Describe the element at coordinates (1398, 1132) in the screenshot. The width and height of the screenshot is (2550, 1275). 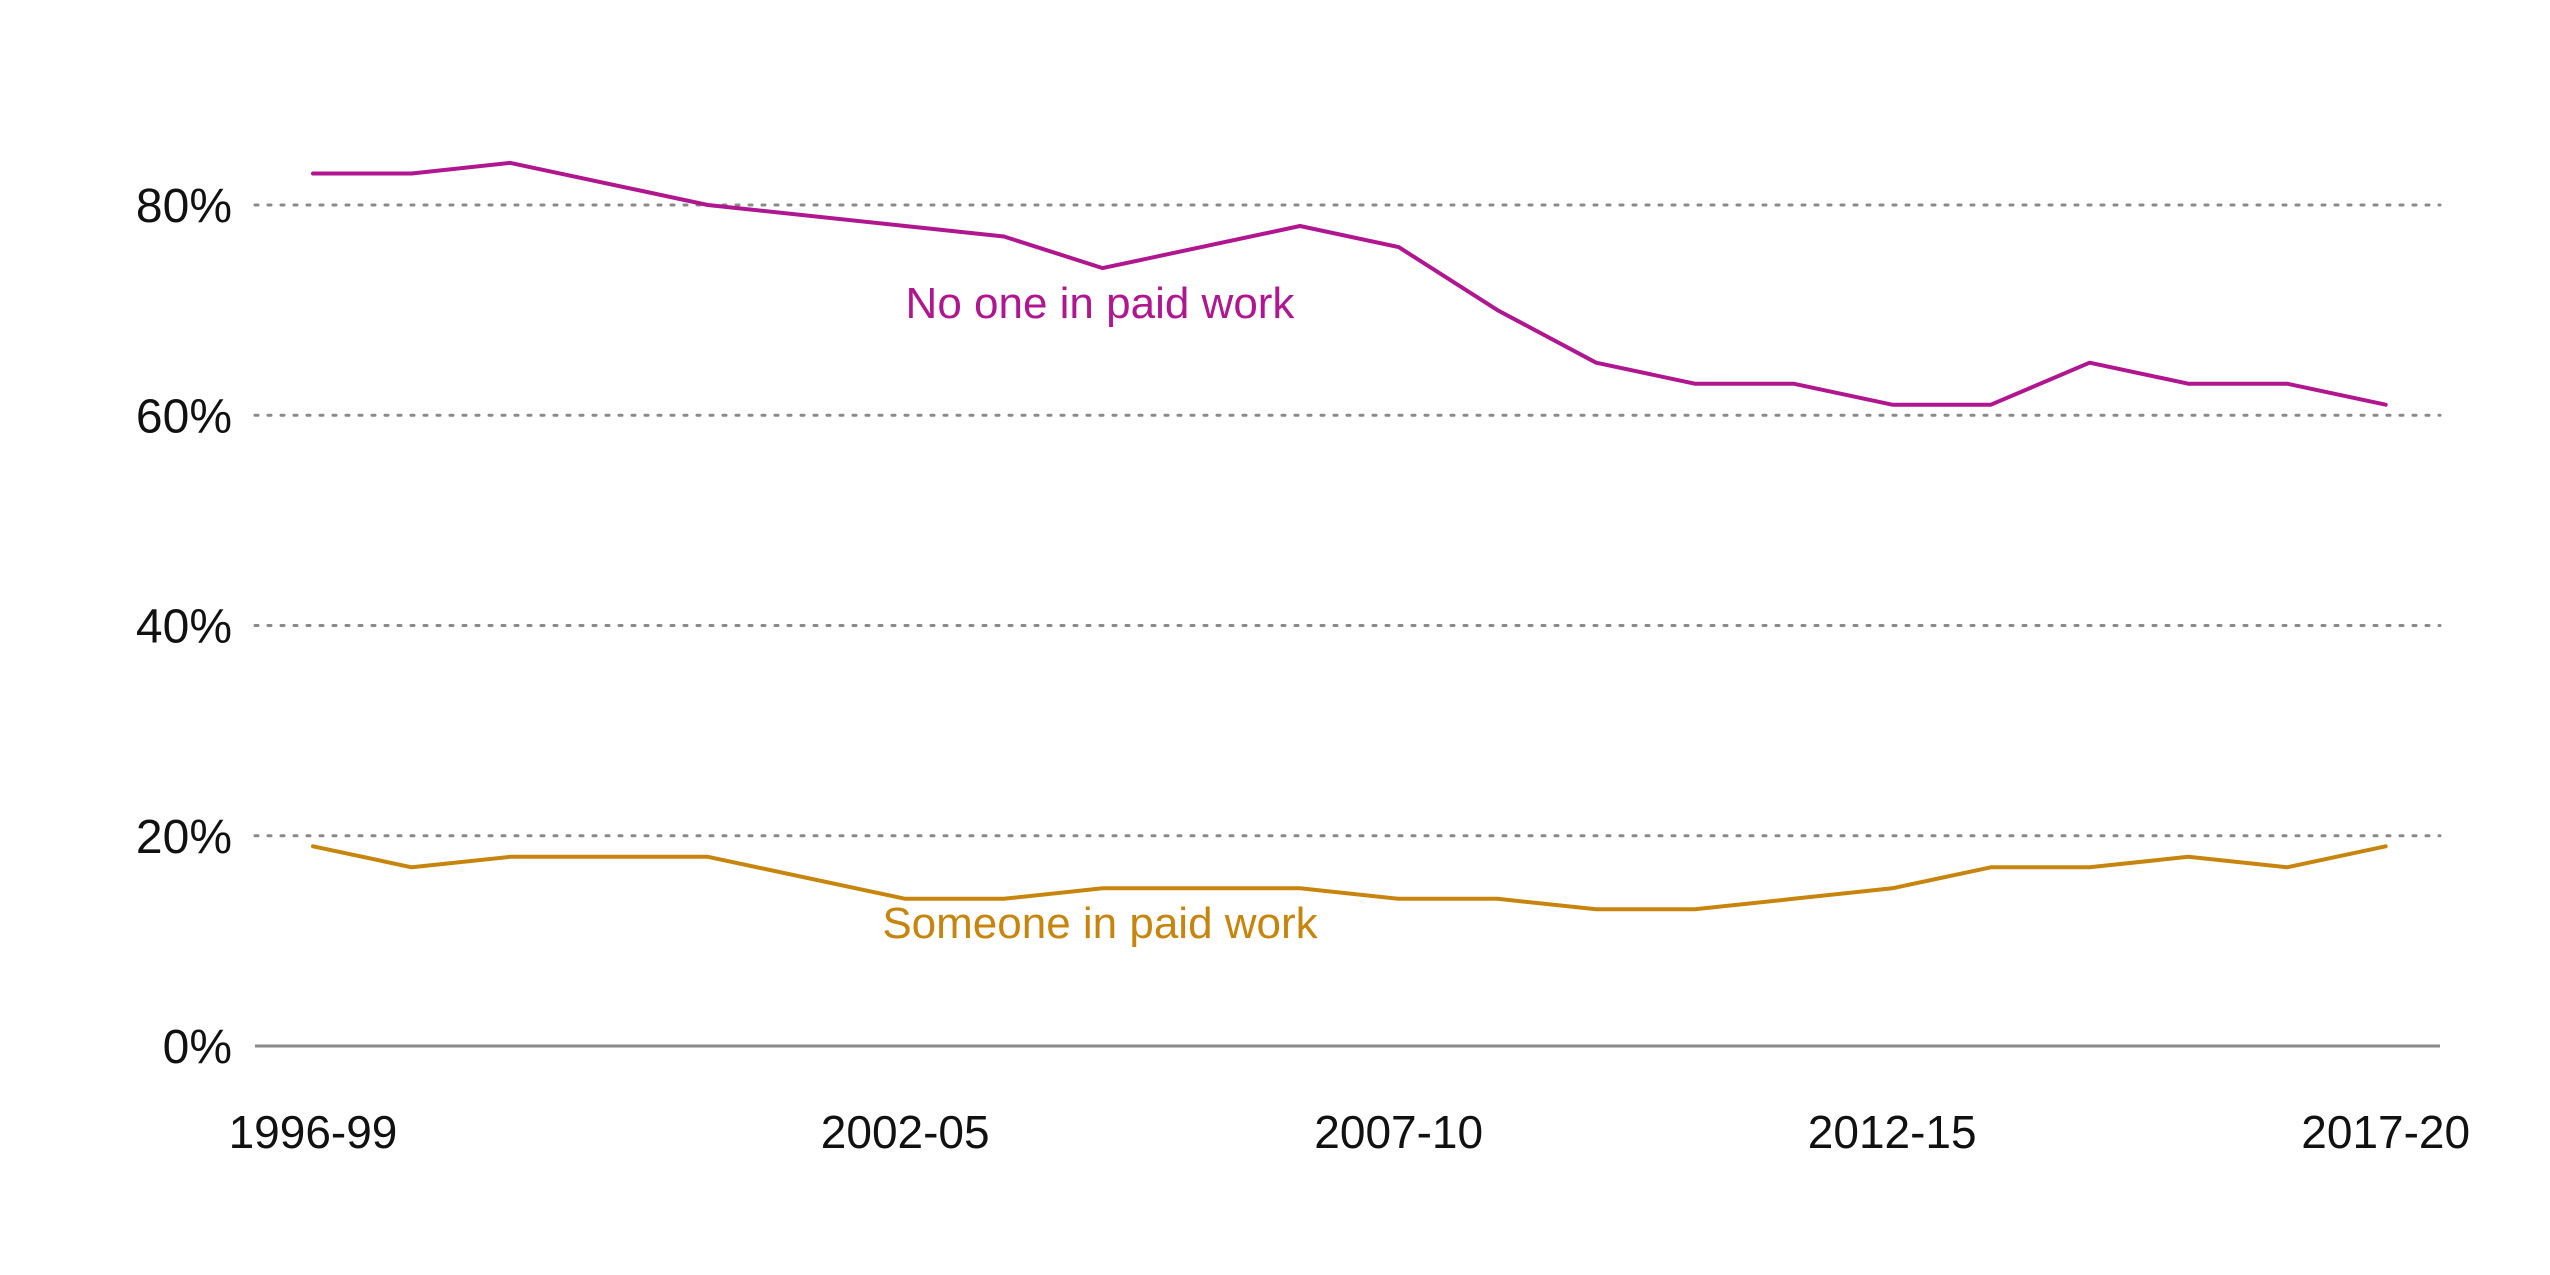
I see `x-tick-label: 2007-10` at that location.